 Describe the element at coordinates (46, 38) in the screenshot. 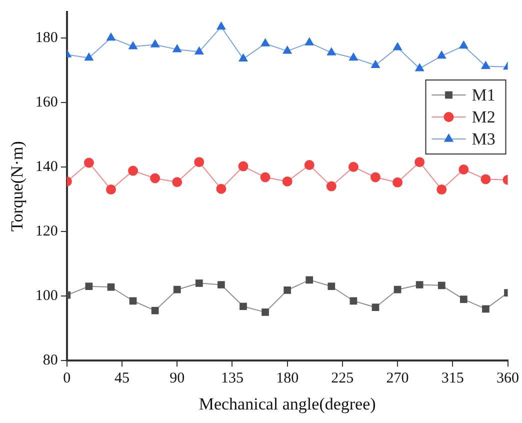

I see `y-tick-label: 180` at that location.